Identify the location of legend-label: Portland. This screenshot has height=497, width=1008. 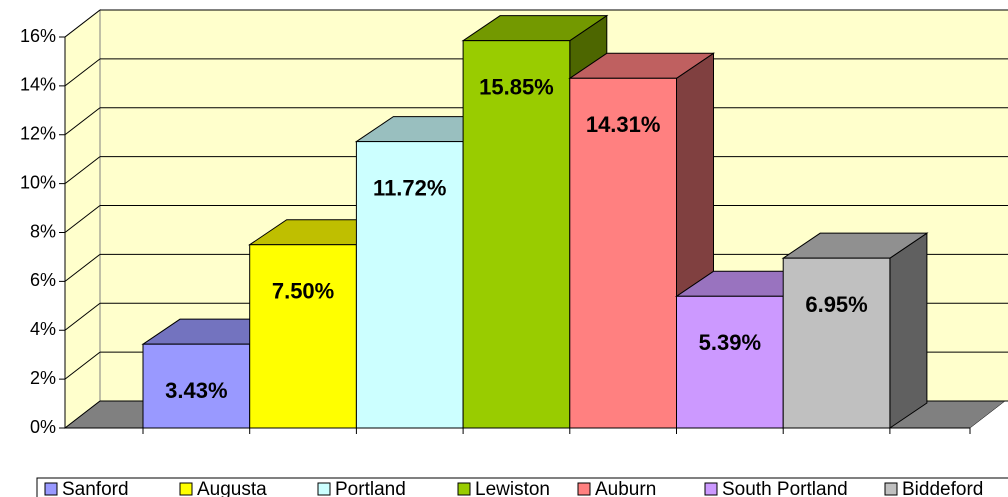
(370, 488).